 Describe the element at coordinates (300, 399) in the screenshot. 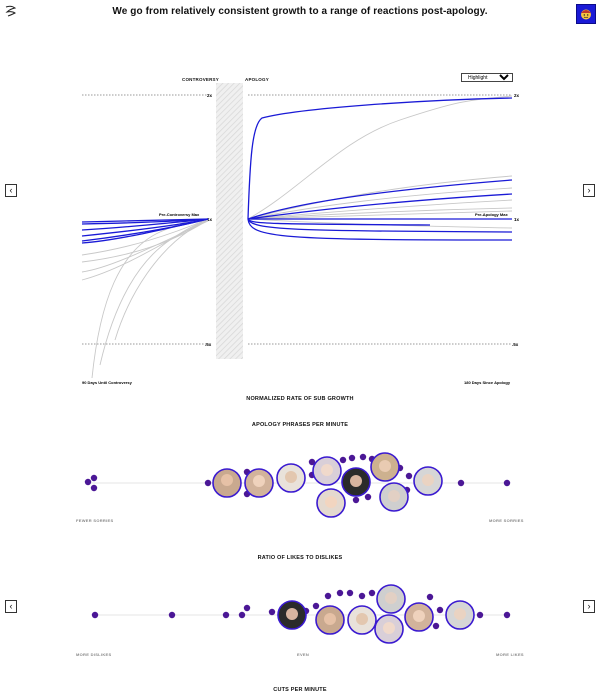

I see `growth-chart-title: NORMALIZED RATE OF SUB GROWTH` at that location.